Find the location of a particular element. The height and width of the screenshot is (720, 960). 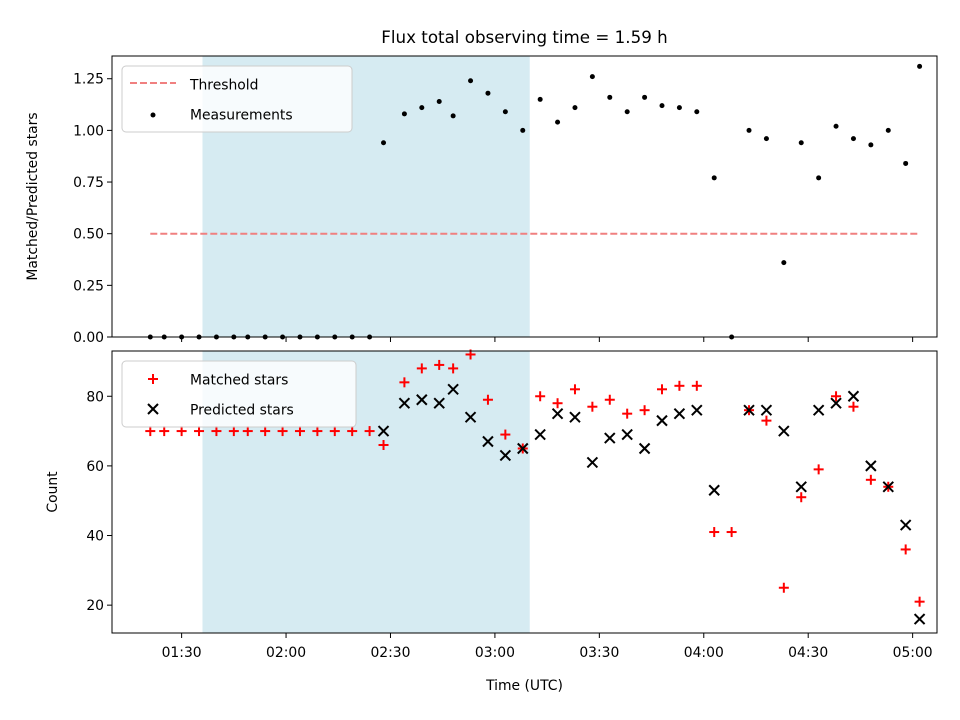

top-x-ticks is located at coordinates (547, 339).